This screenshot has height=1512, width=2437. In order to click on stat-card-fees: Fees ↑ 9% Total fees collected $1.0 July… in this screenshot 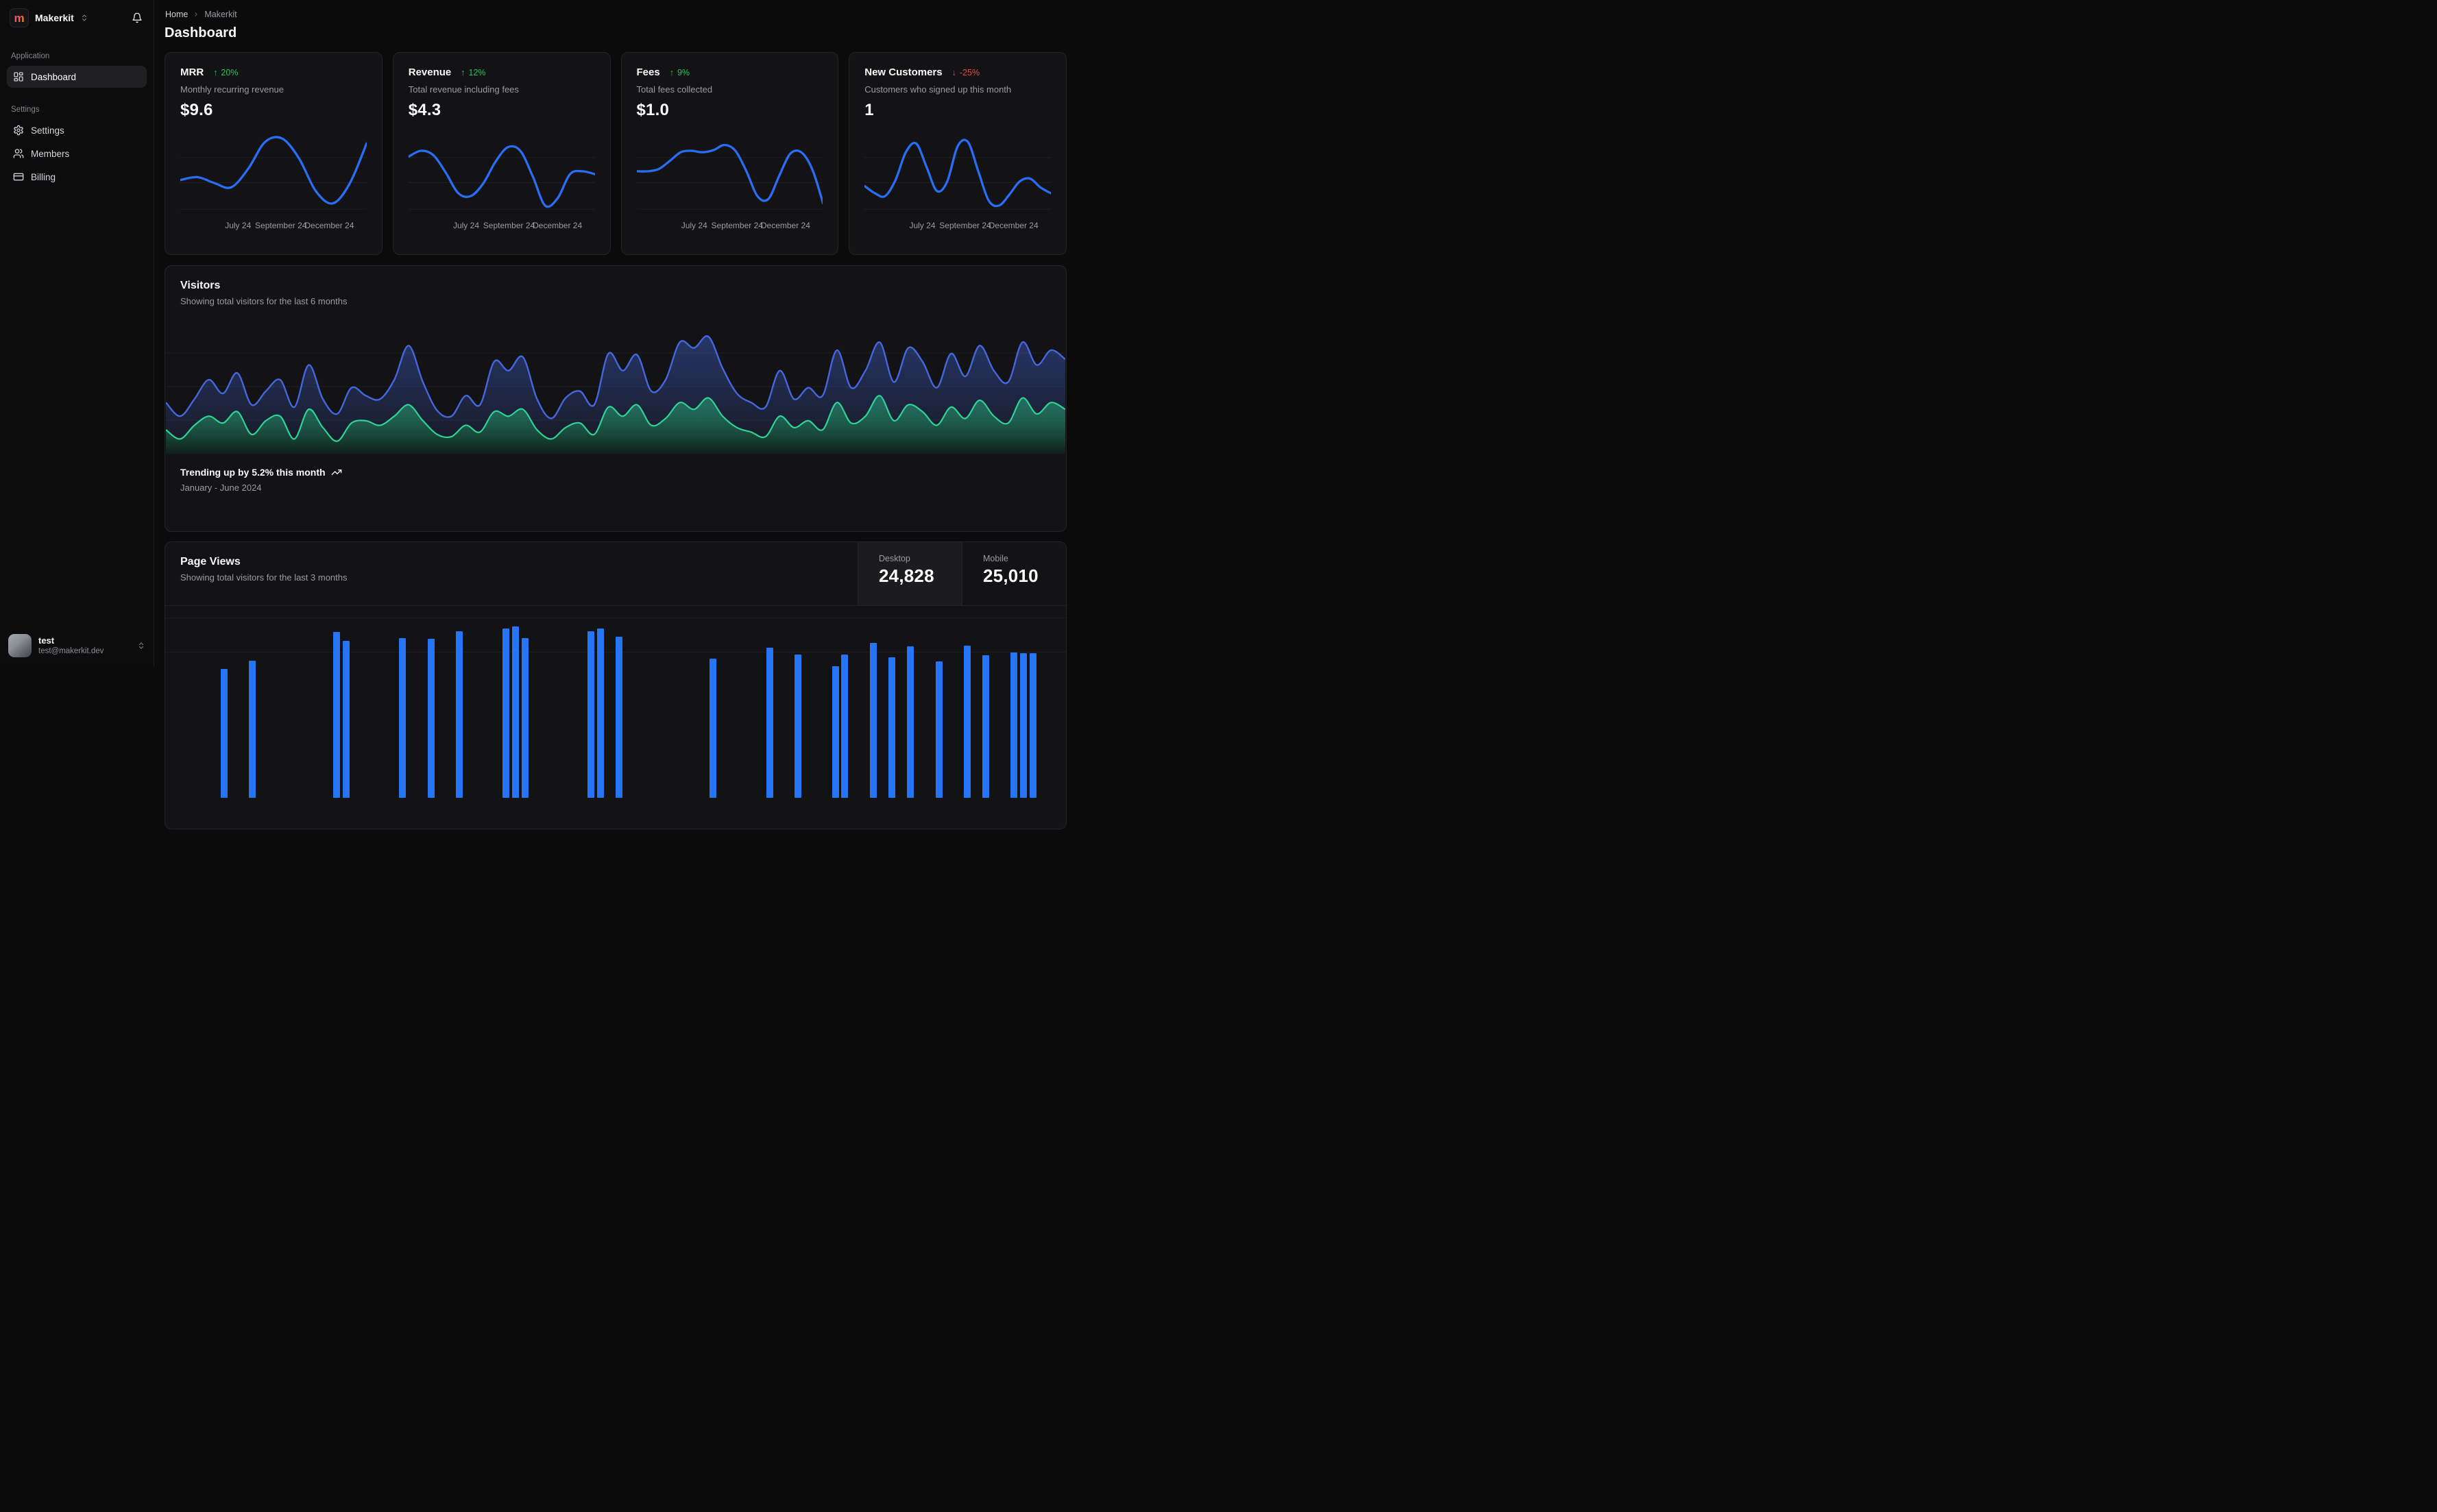, I will do `click(730, 154)`.